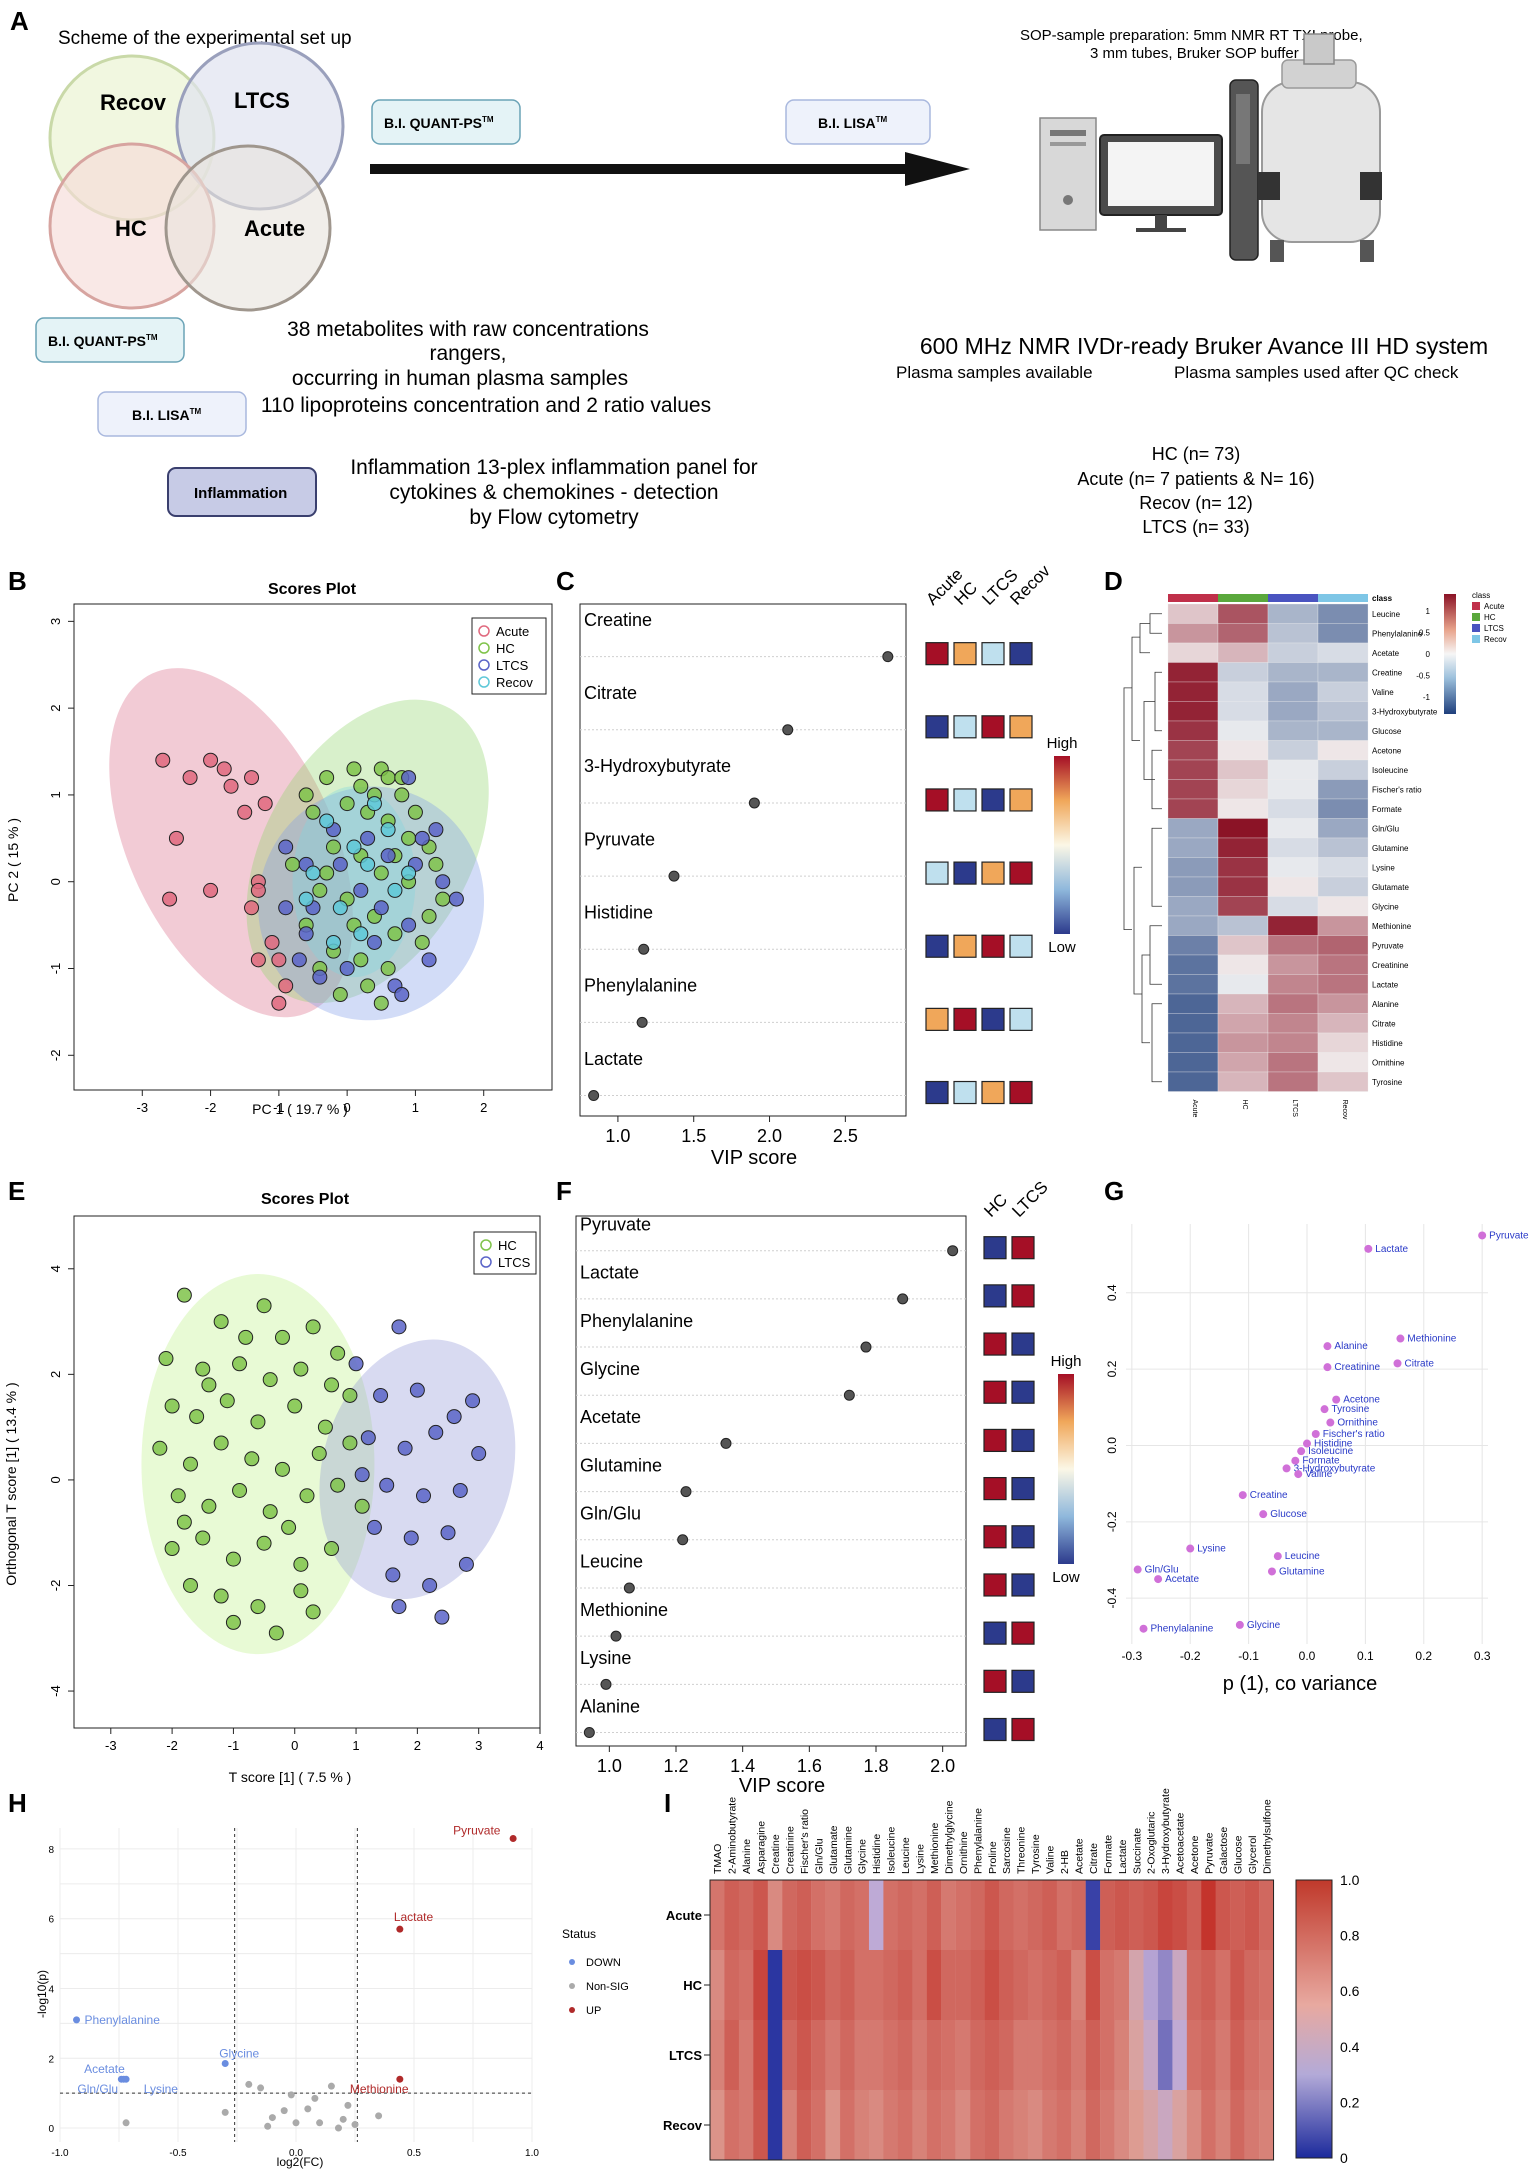  I want to click on heat-cell-citrate-recov, so click(1343, 1023).